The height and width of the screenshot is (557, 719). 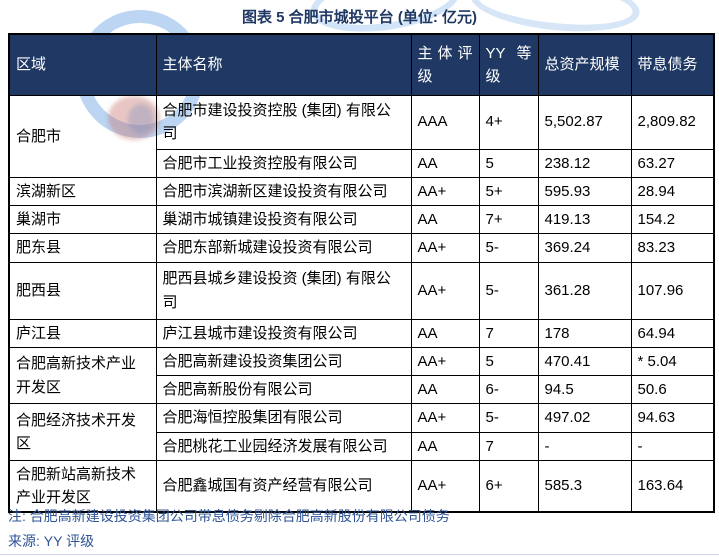 I want to click on interest-debt-cell: 64.94, so click(x=672, y=333).